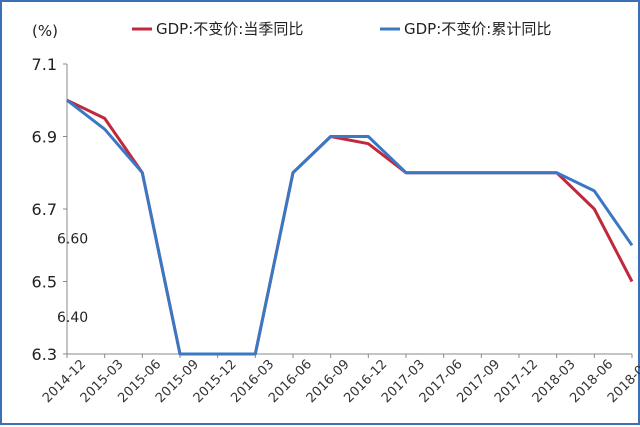 This screenshot has width=640, height=427. I want to click on annotation-layer: 6.60 6.40, so click(72, 278).